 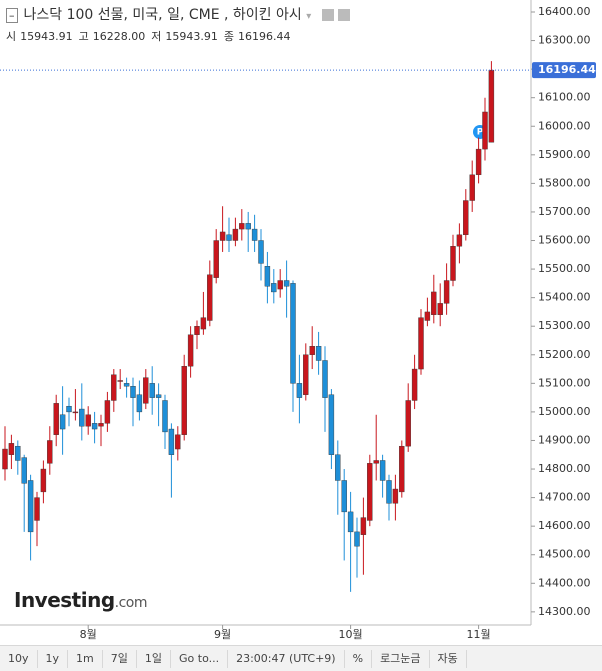 I want to click on ohlc-label: 종, so click(x=228, y=36).